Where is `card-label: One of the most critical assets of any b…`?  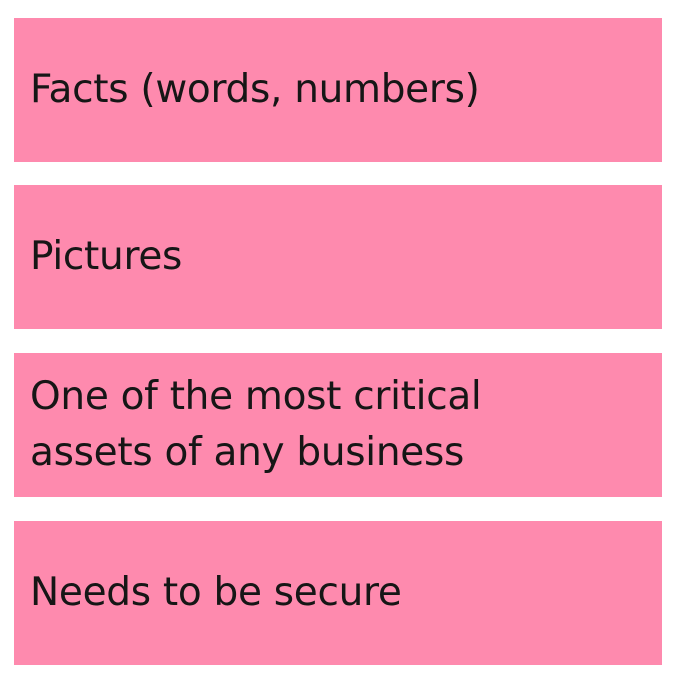
card-label: One of the most critical assets of any b… is located at coordinates (256, 424).